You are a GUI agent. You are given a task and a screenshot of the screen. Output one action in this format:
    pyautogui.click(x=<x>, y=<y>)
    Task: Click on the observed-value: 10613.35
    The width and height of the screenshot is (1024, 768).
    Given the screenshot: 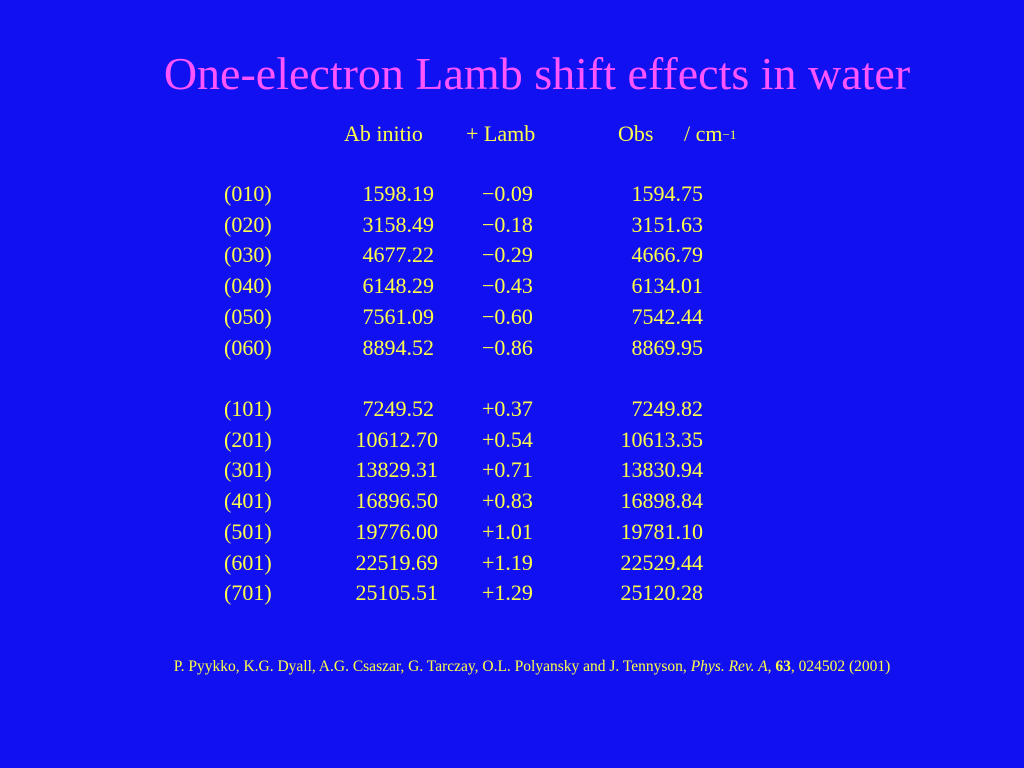 What is the action you would take?
    pyautogui.click(x=662, y=439)
    